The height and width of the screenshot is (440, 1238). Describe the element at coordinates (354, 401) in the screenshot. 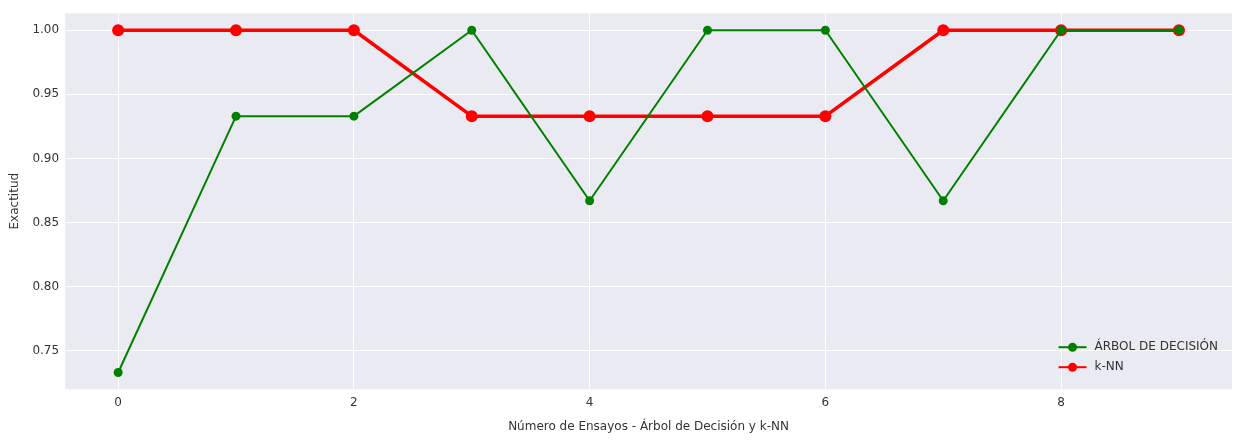

I see `x-tick-label: 2` at that location.